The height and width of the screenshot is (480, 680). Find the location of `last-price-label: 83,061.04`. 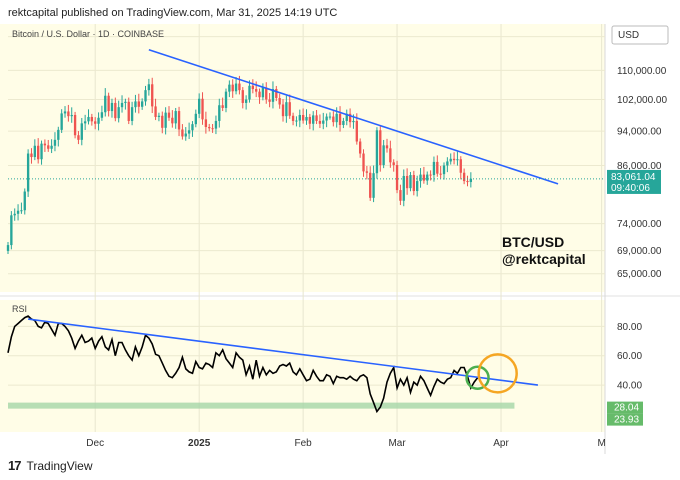

last-price-label: 83,061.04 is located at coordinates (633, 177).